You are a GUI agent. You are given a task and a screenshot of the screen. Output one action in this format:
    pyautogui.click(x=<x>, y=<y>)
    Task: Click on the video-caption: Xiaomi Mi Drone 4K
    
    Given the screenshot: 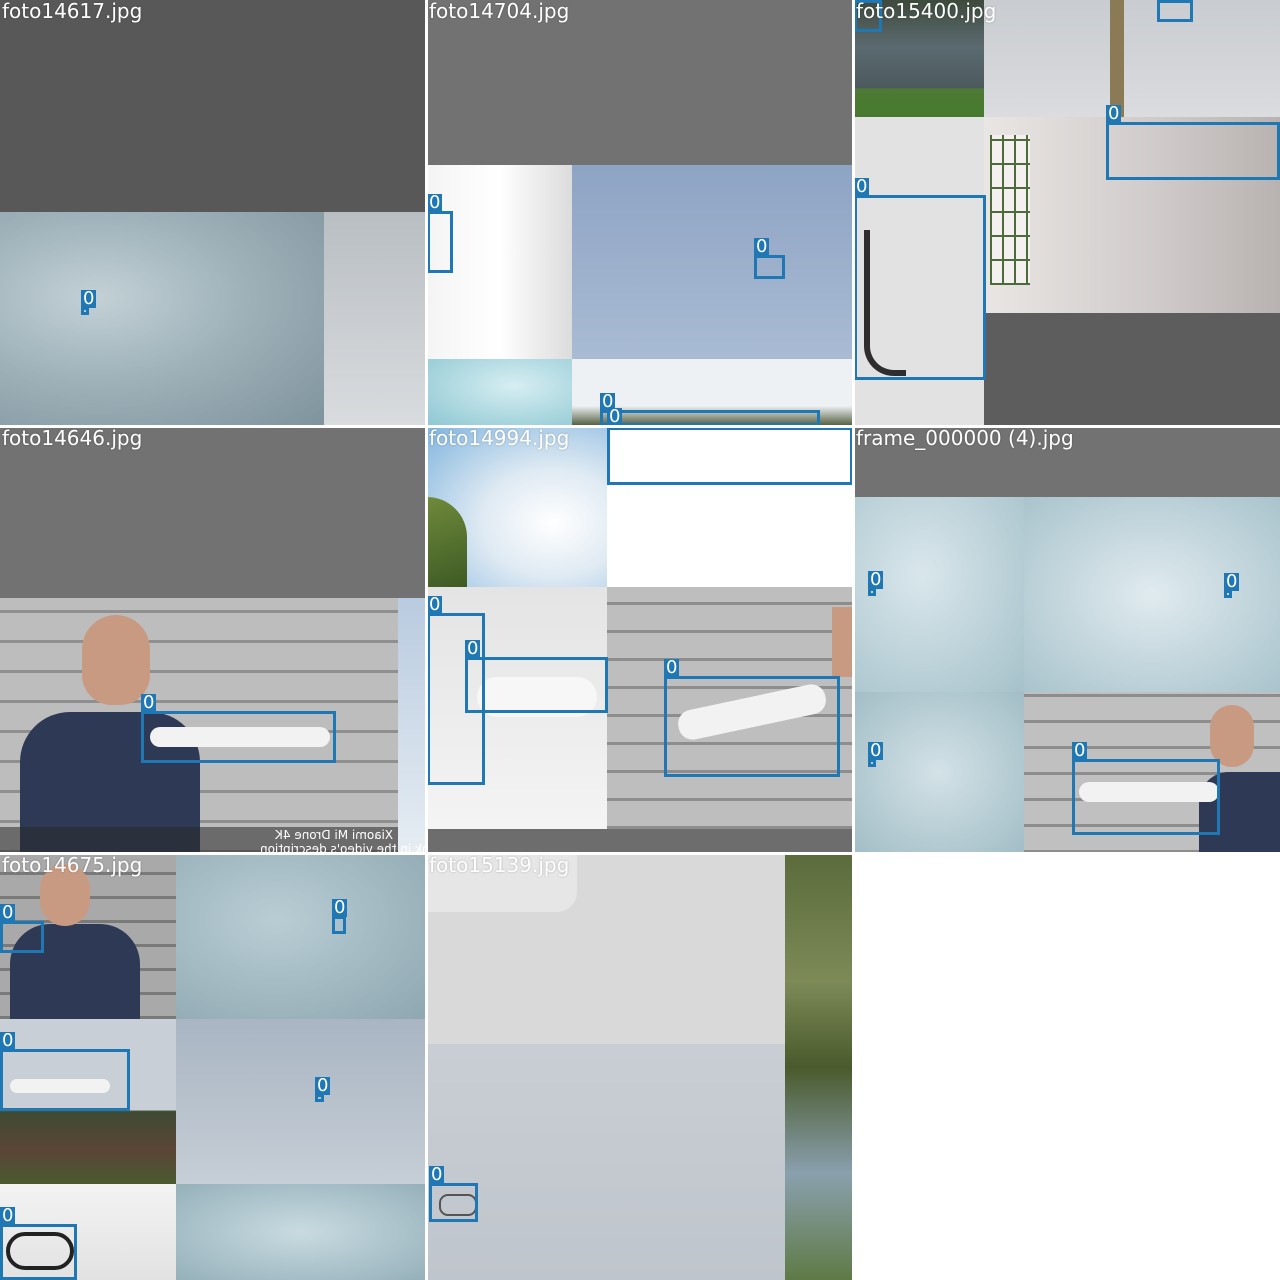 What is the action you would take?
    pyautogui.click(x=334, y=835)
    